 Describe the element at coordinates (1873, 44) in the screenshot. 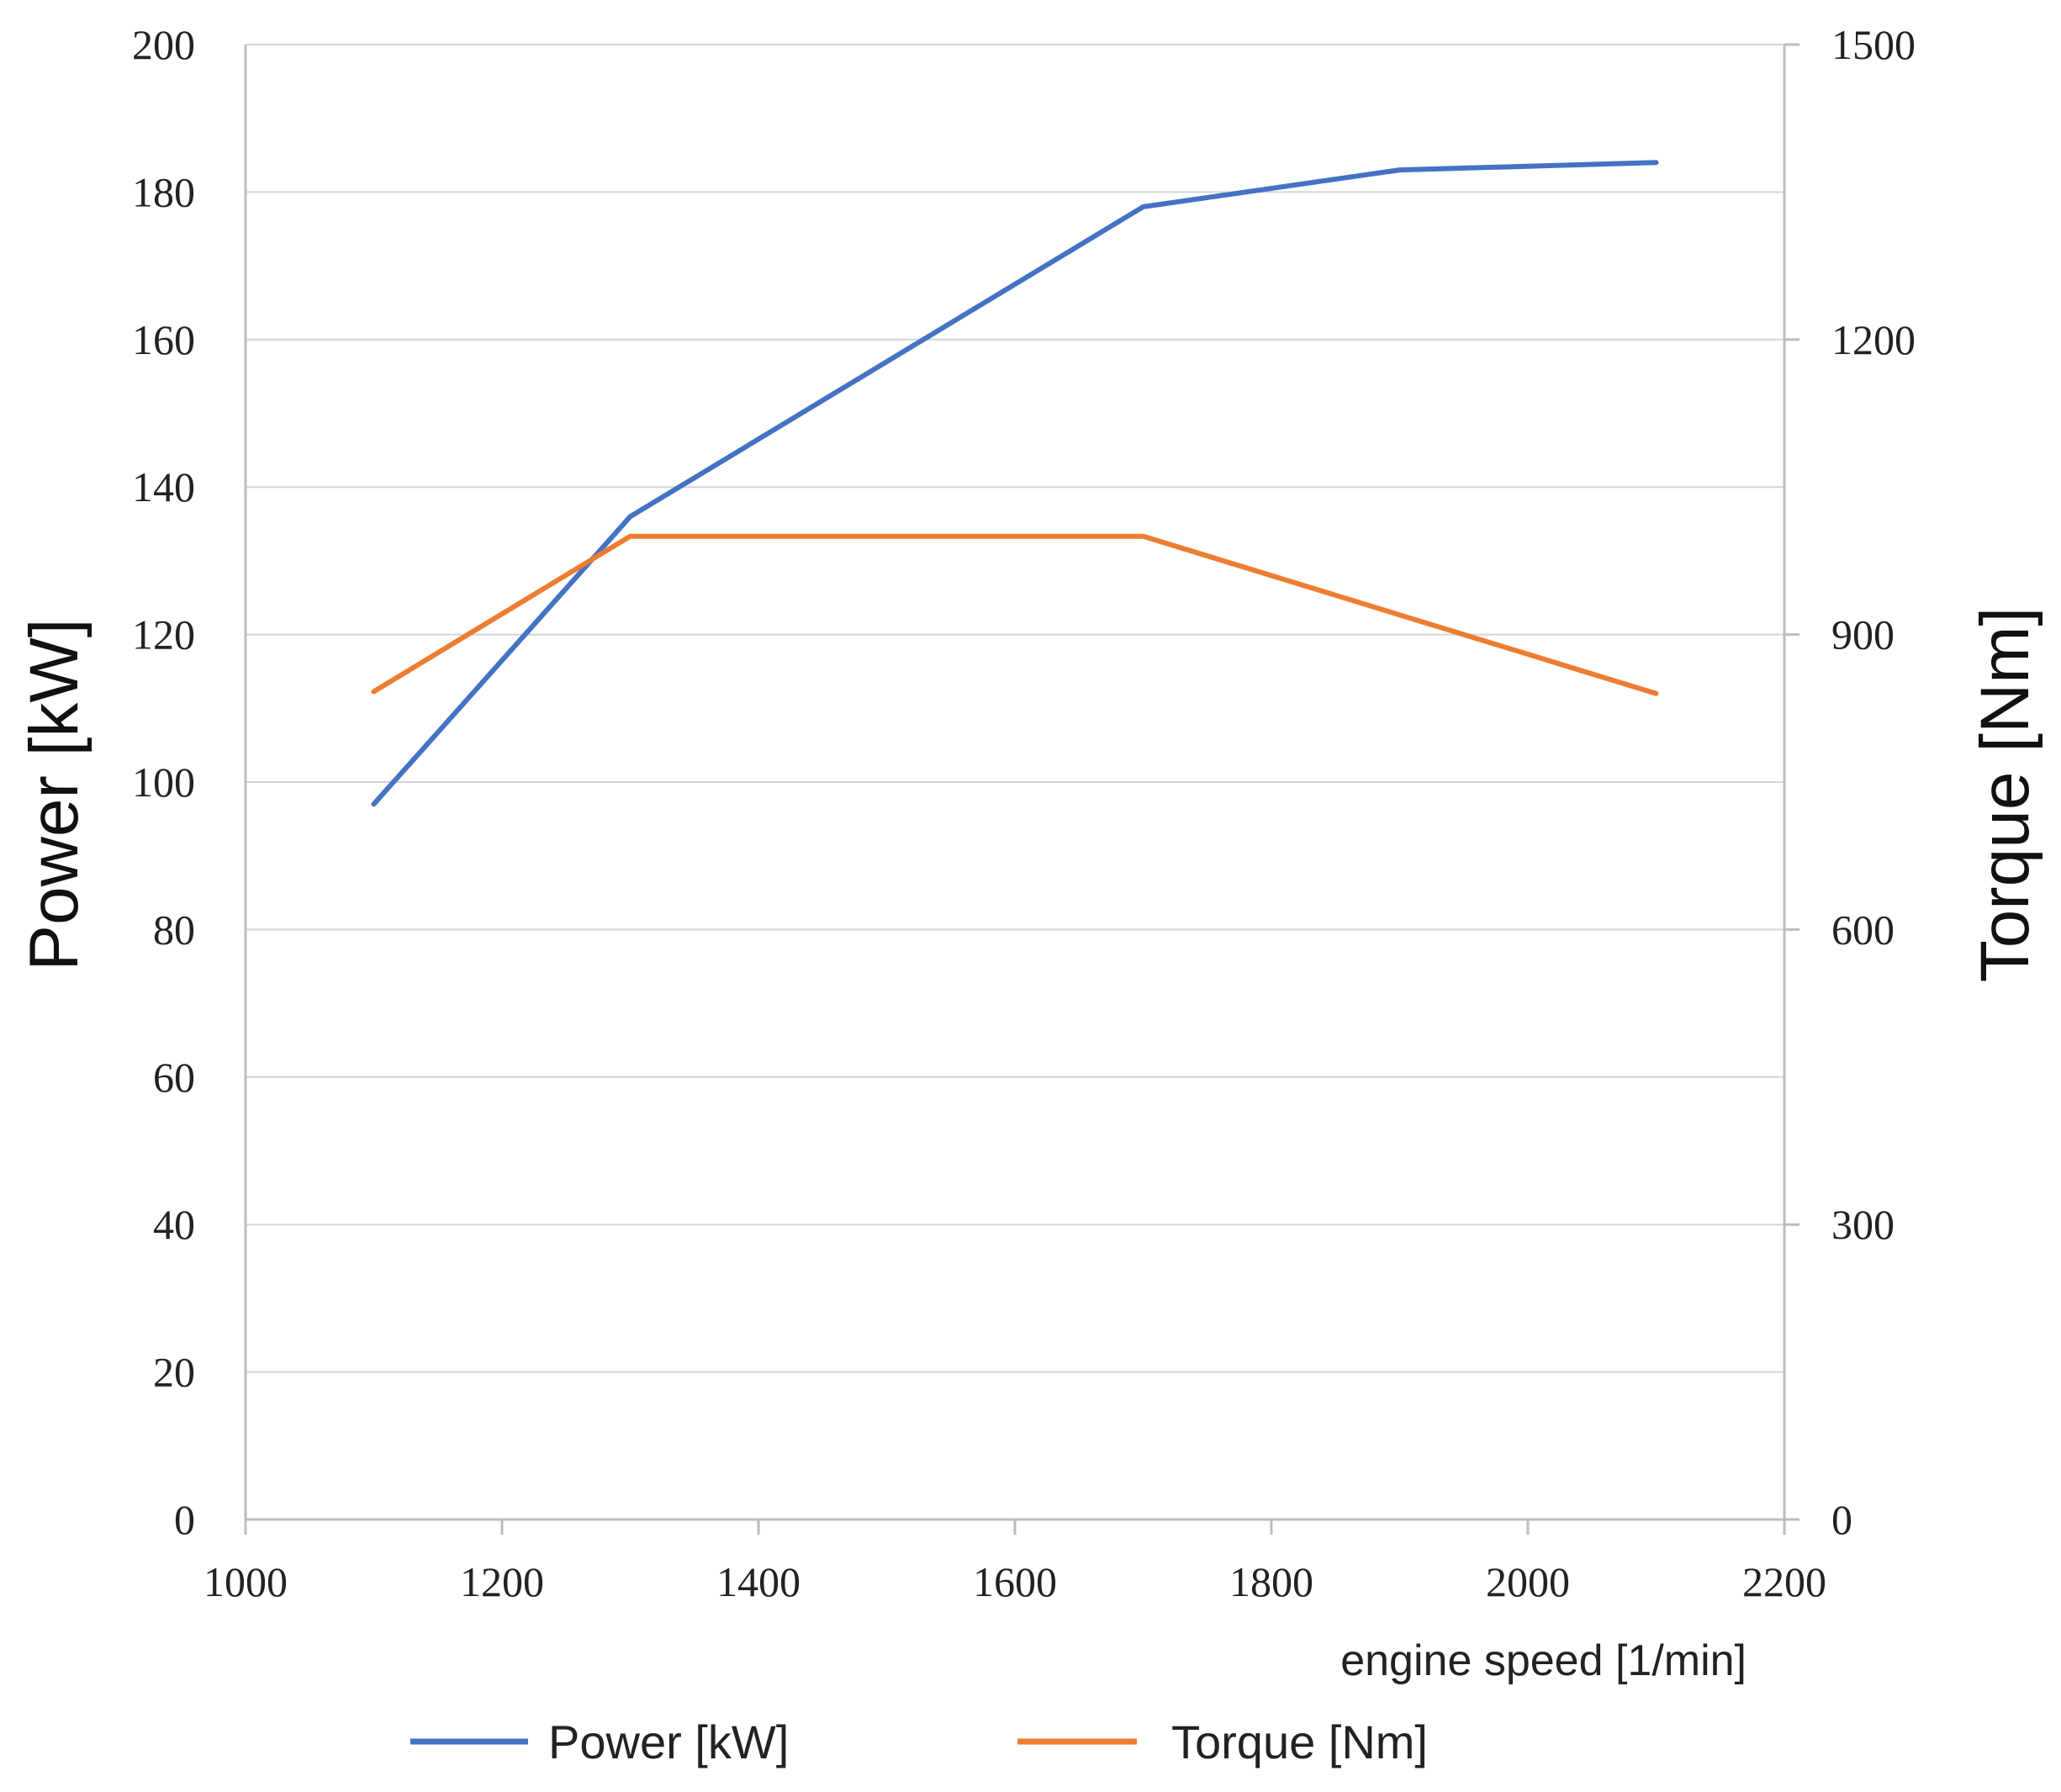

I see `y2-tick-label: 1500` at that location.